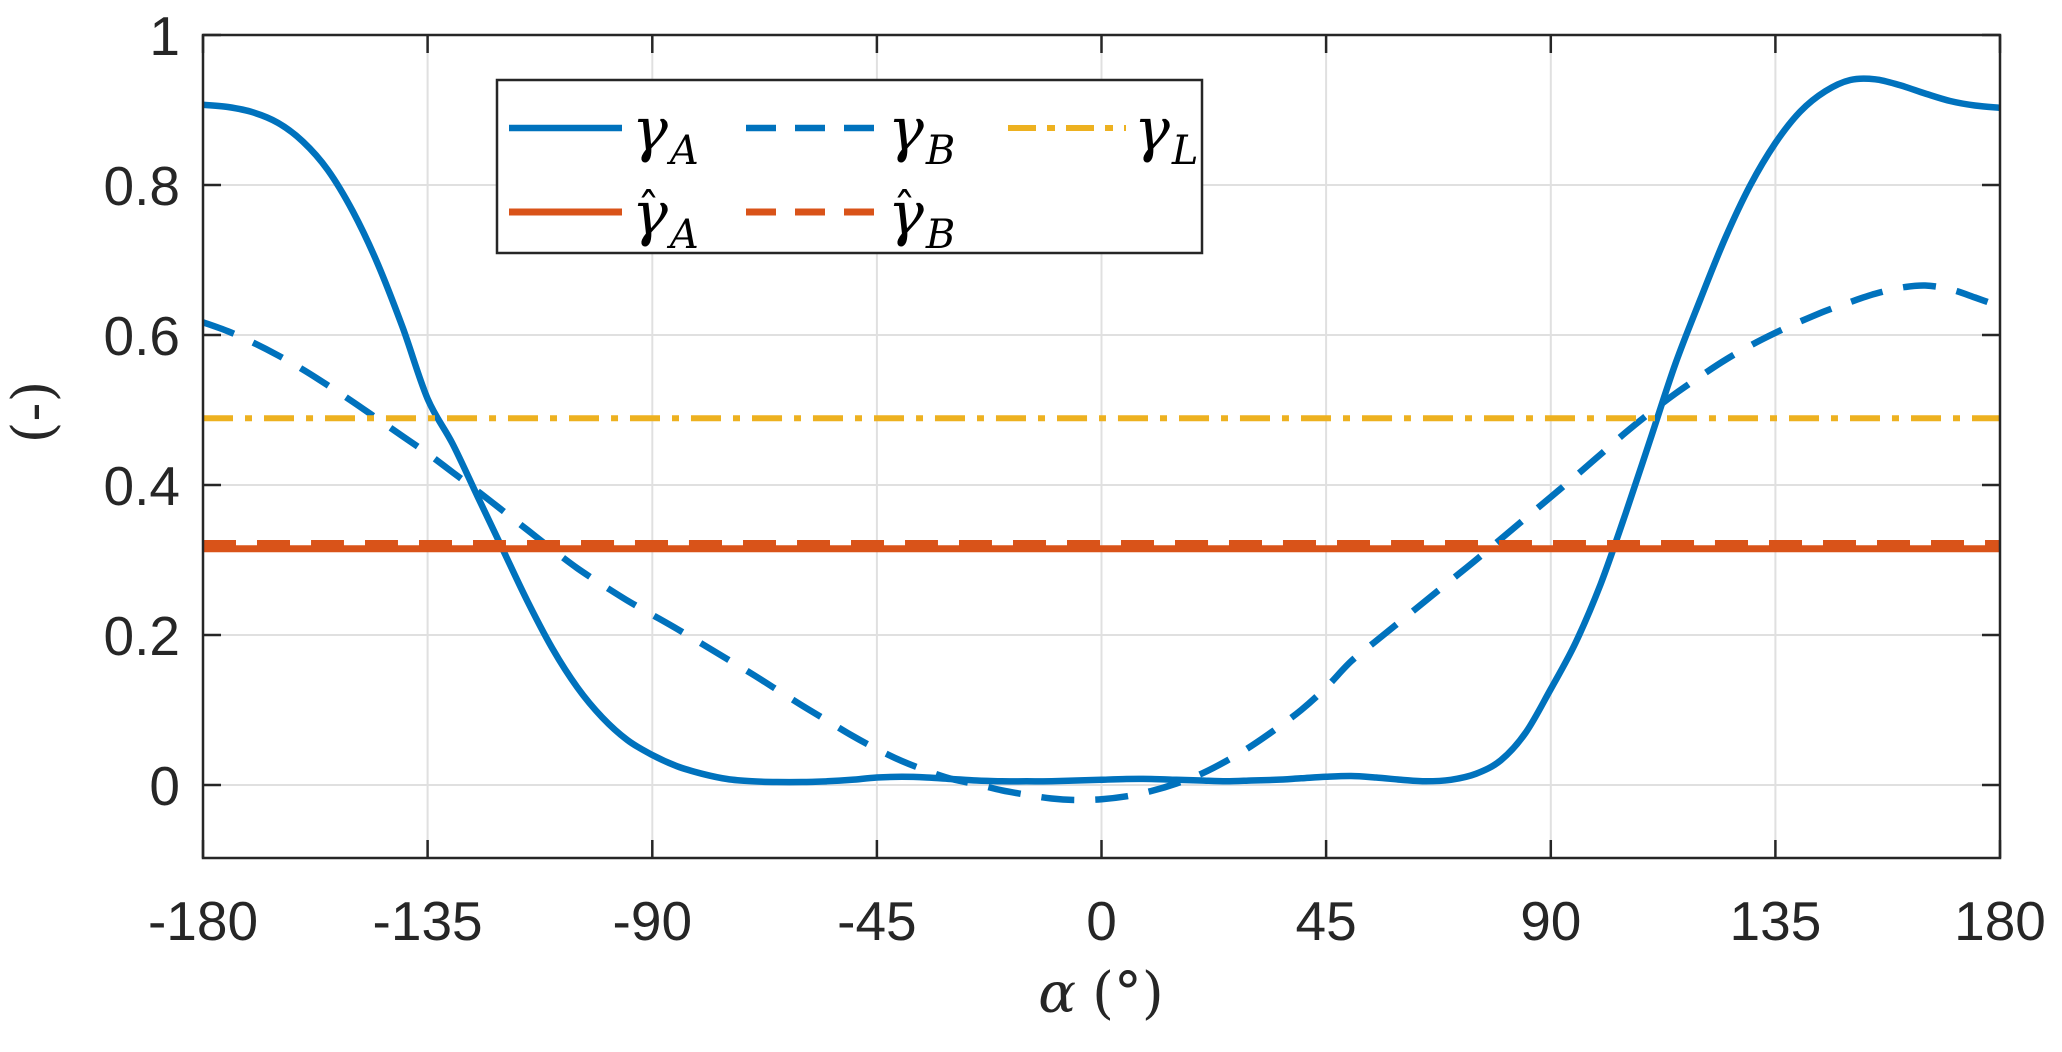  Describe the element at coordinates (653, 921) in the screenshot. I see `x-tick-label: -90` at that location.